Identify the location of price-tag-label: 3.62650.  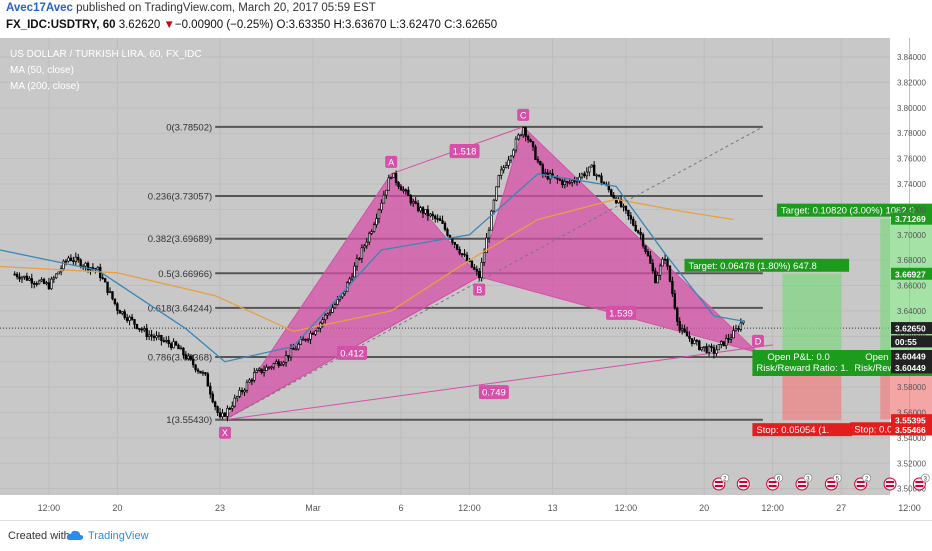
(910, 329).